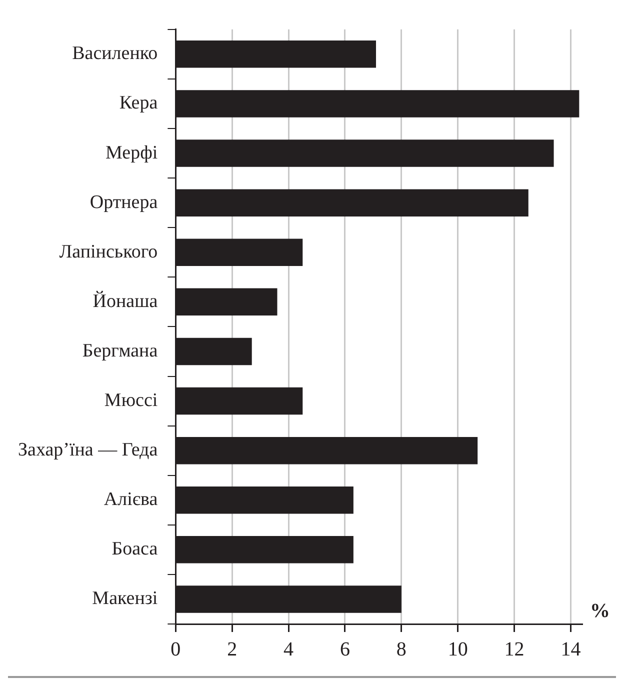 This screenshot has width=624, height=695. What do you see at coordinates (232, 649) in the screenshot?
I see `x-tick-label: 2` at bounding box center [232, 649].